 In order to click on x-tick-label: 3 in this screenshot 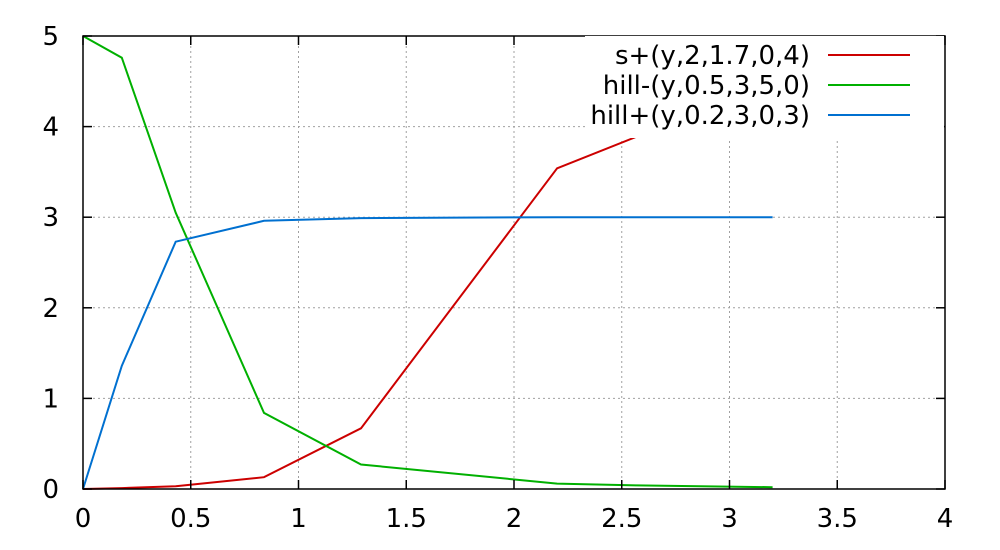, I will do `click(729, 519)`.